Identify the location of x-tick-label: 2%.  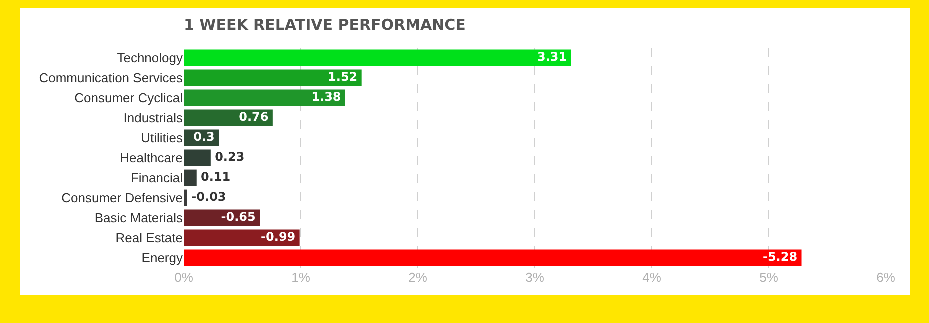
(418, 277).